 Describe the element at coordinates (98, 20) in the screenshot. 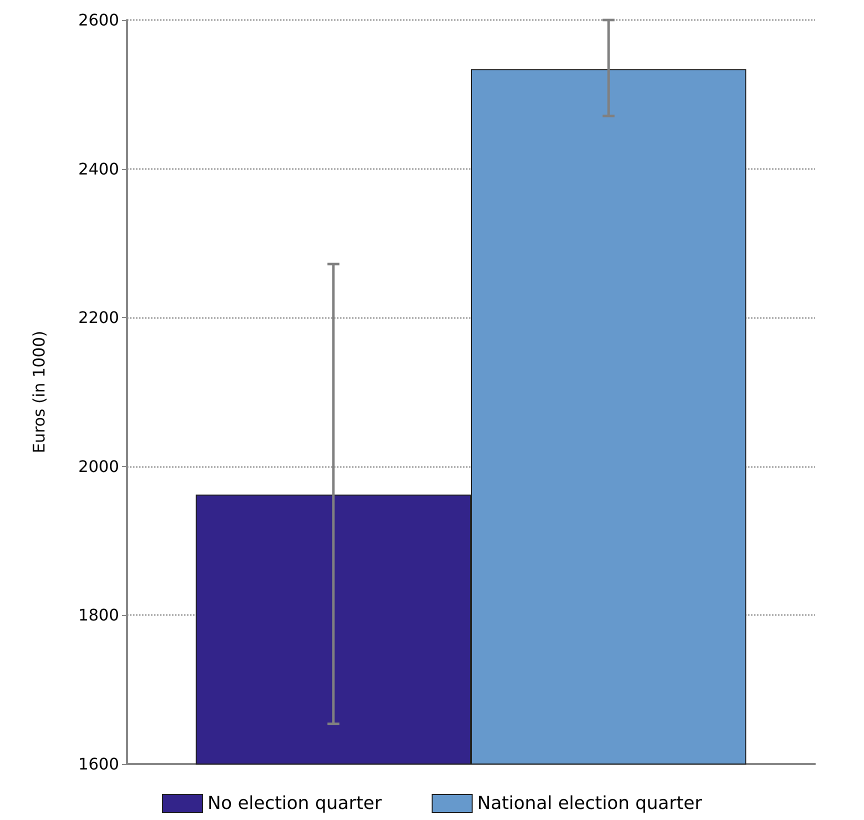

I see `y-tick-label: 2600` at that location.